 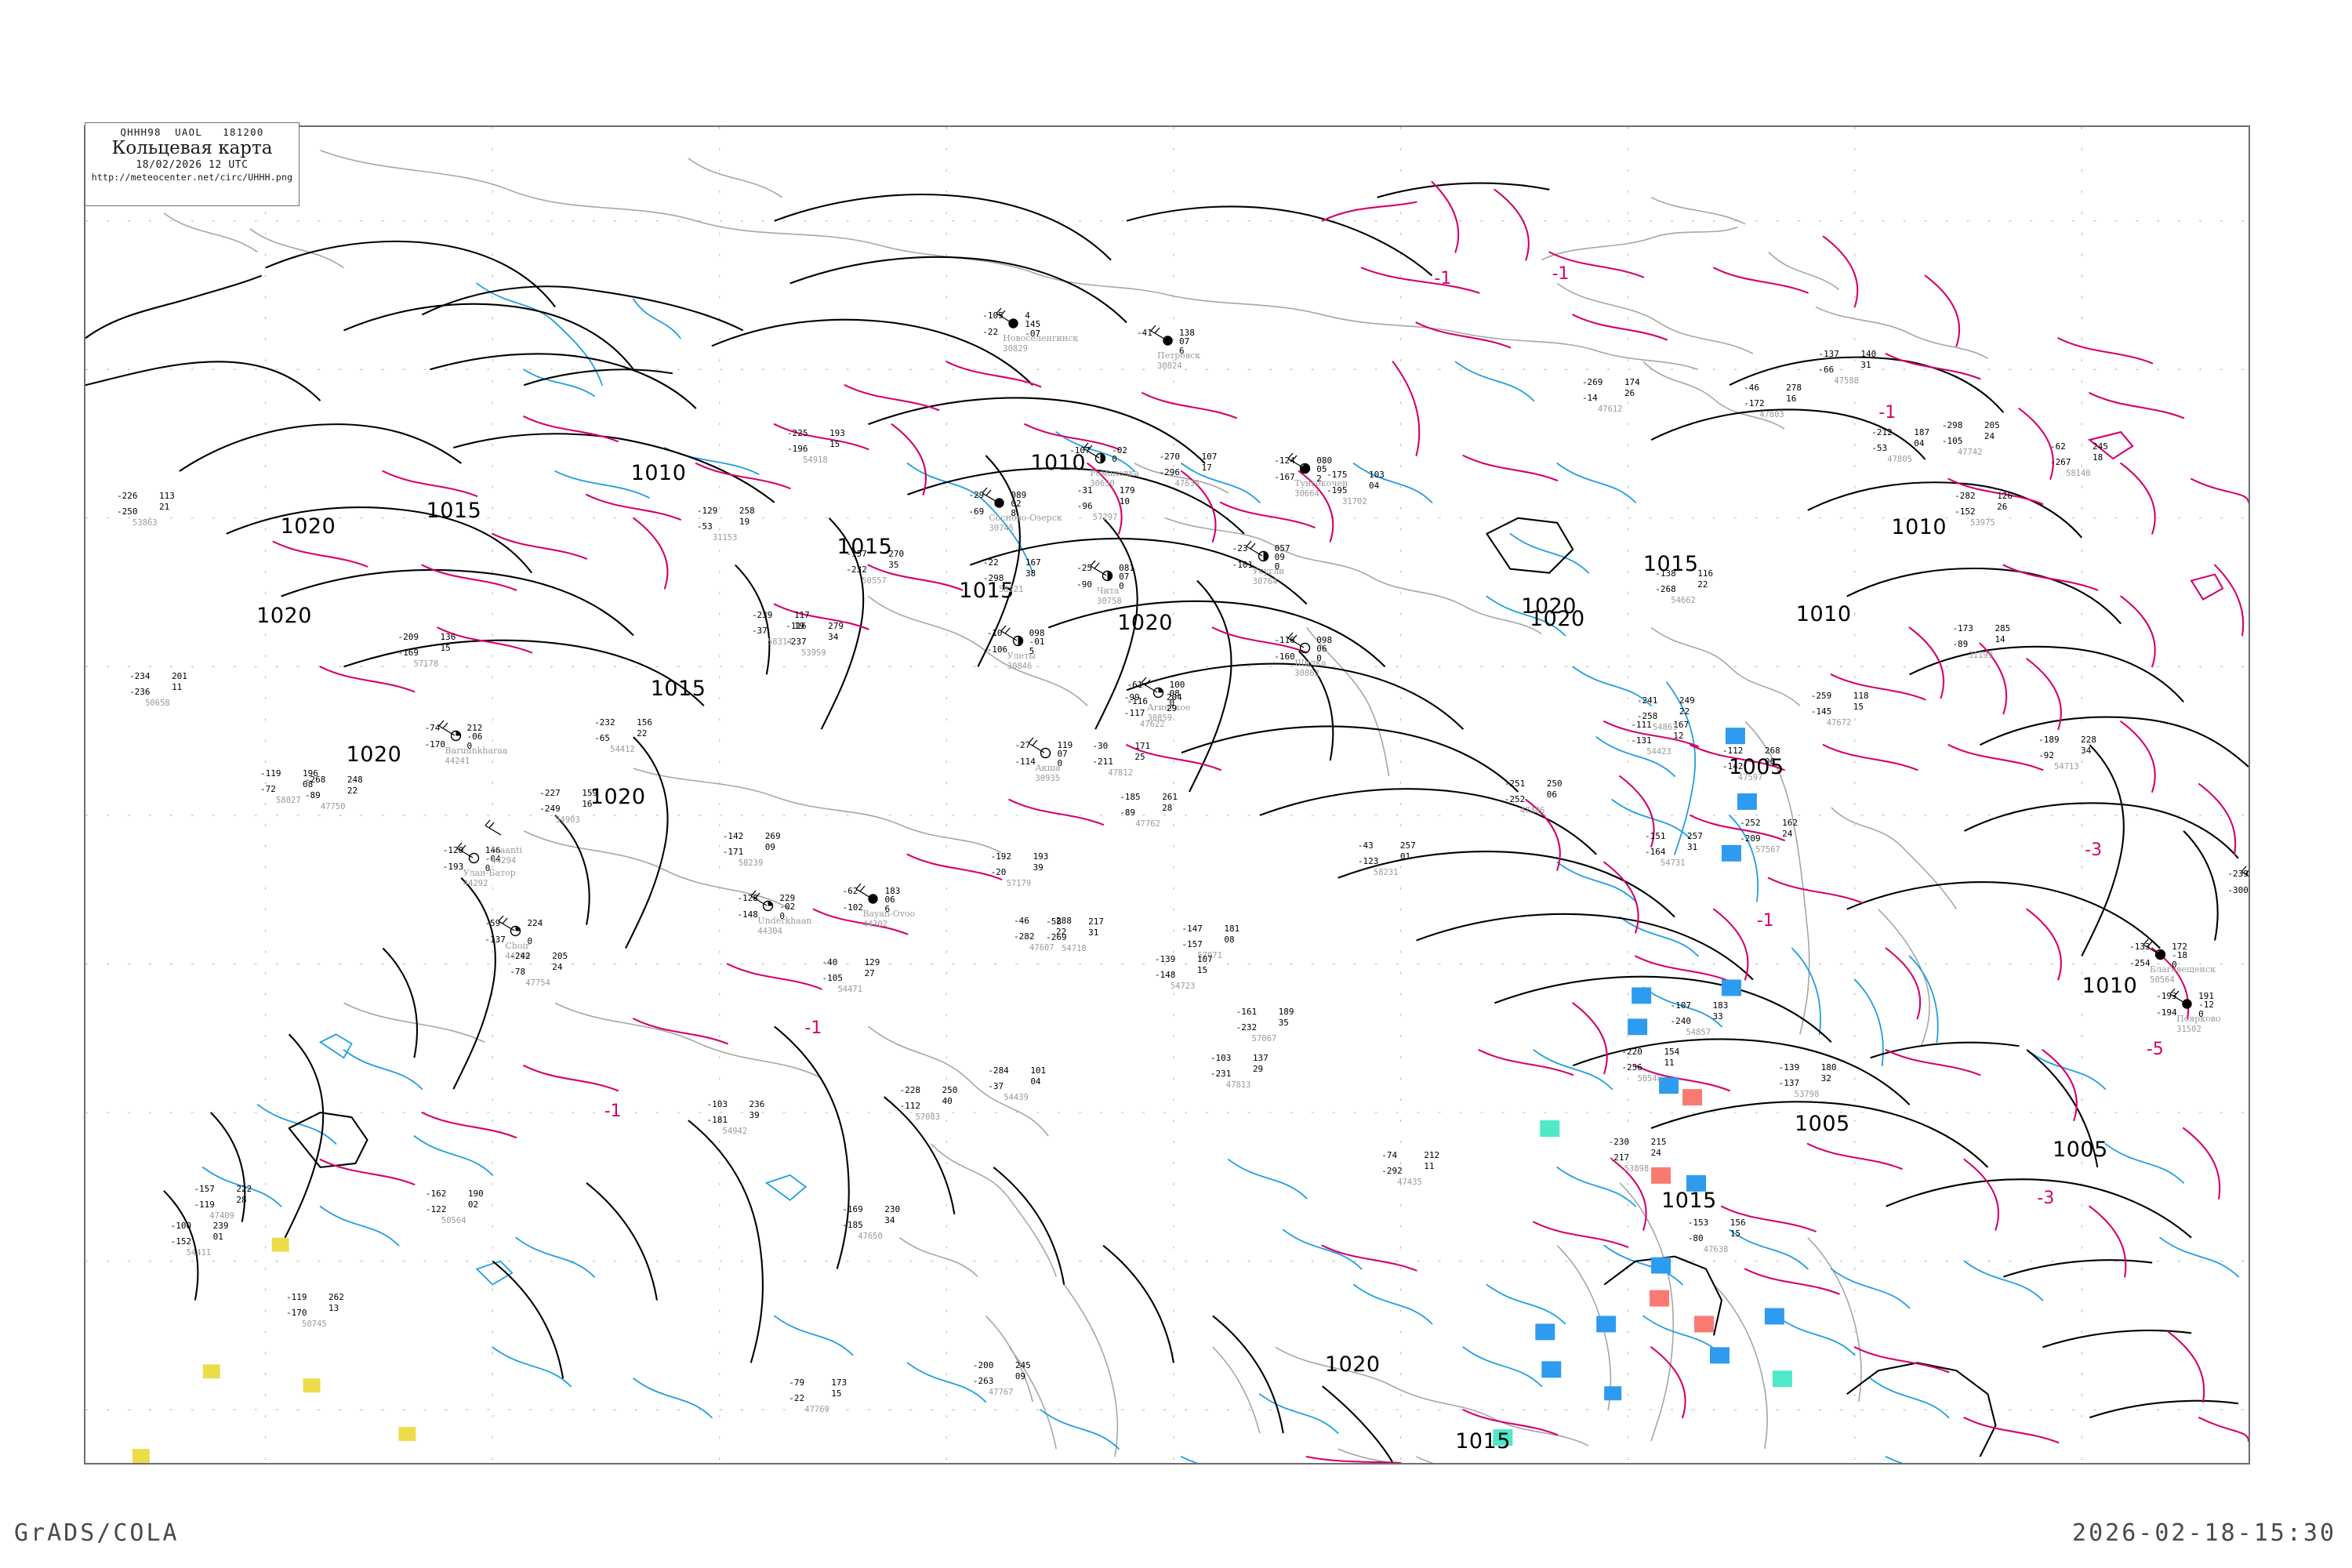 What do you see at coordinates (1683, 600) in the screenshot?
I see `station-id: 54662` at bounding box center [1683, 600].